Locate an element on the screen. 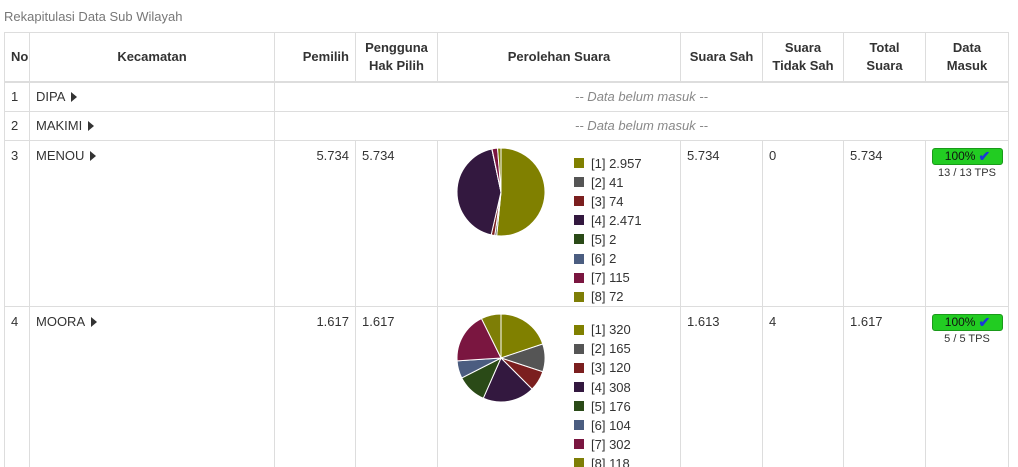 Image resolution: width=1018 pixels, height=467 pixels. legend-label: [6] 2 is located at coordinates (604, 259).